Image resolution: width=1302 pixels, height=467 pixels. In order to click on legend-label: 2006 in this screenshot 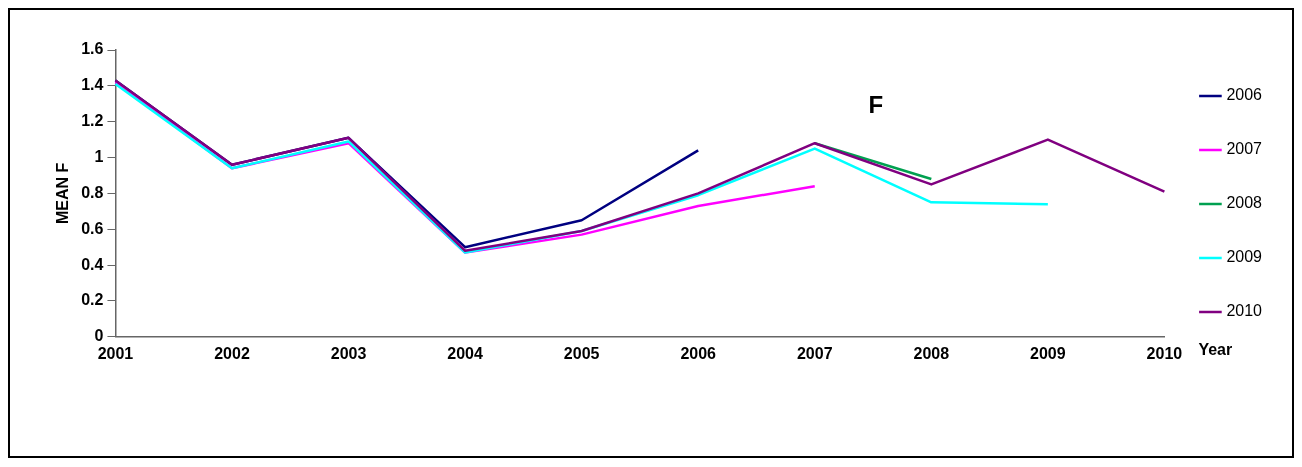, I will do `click(1244, 95)`.